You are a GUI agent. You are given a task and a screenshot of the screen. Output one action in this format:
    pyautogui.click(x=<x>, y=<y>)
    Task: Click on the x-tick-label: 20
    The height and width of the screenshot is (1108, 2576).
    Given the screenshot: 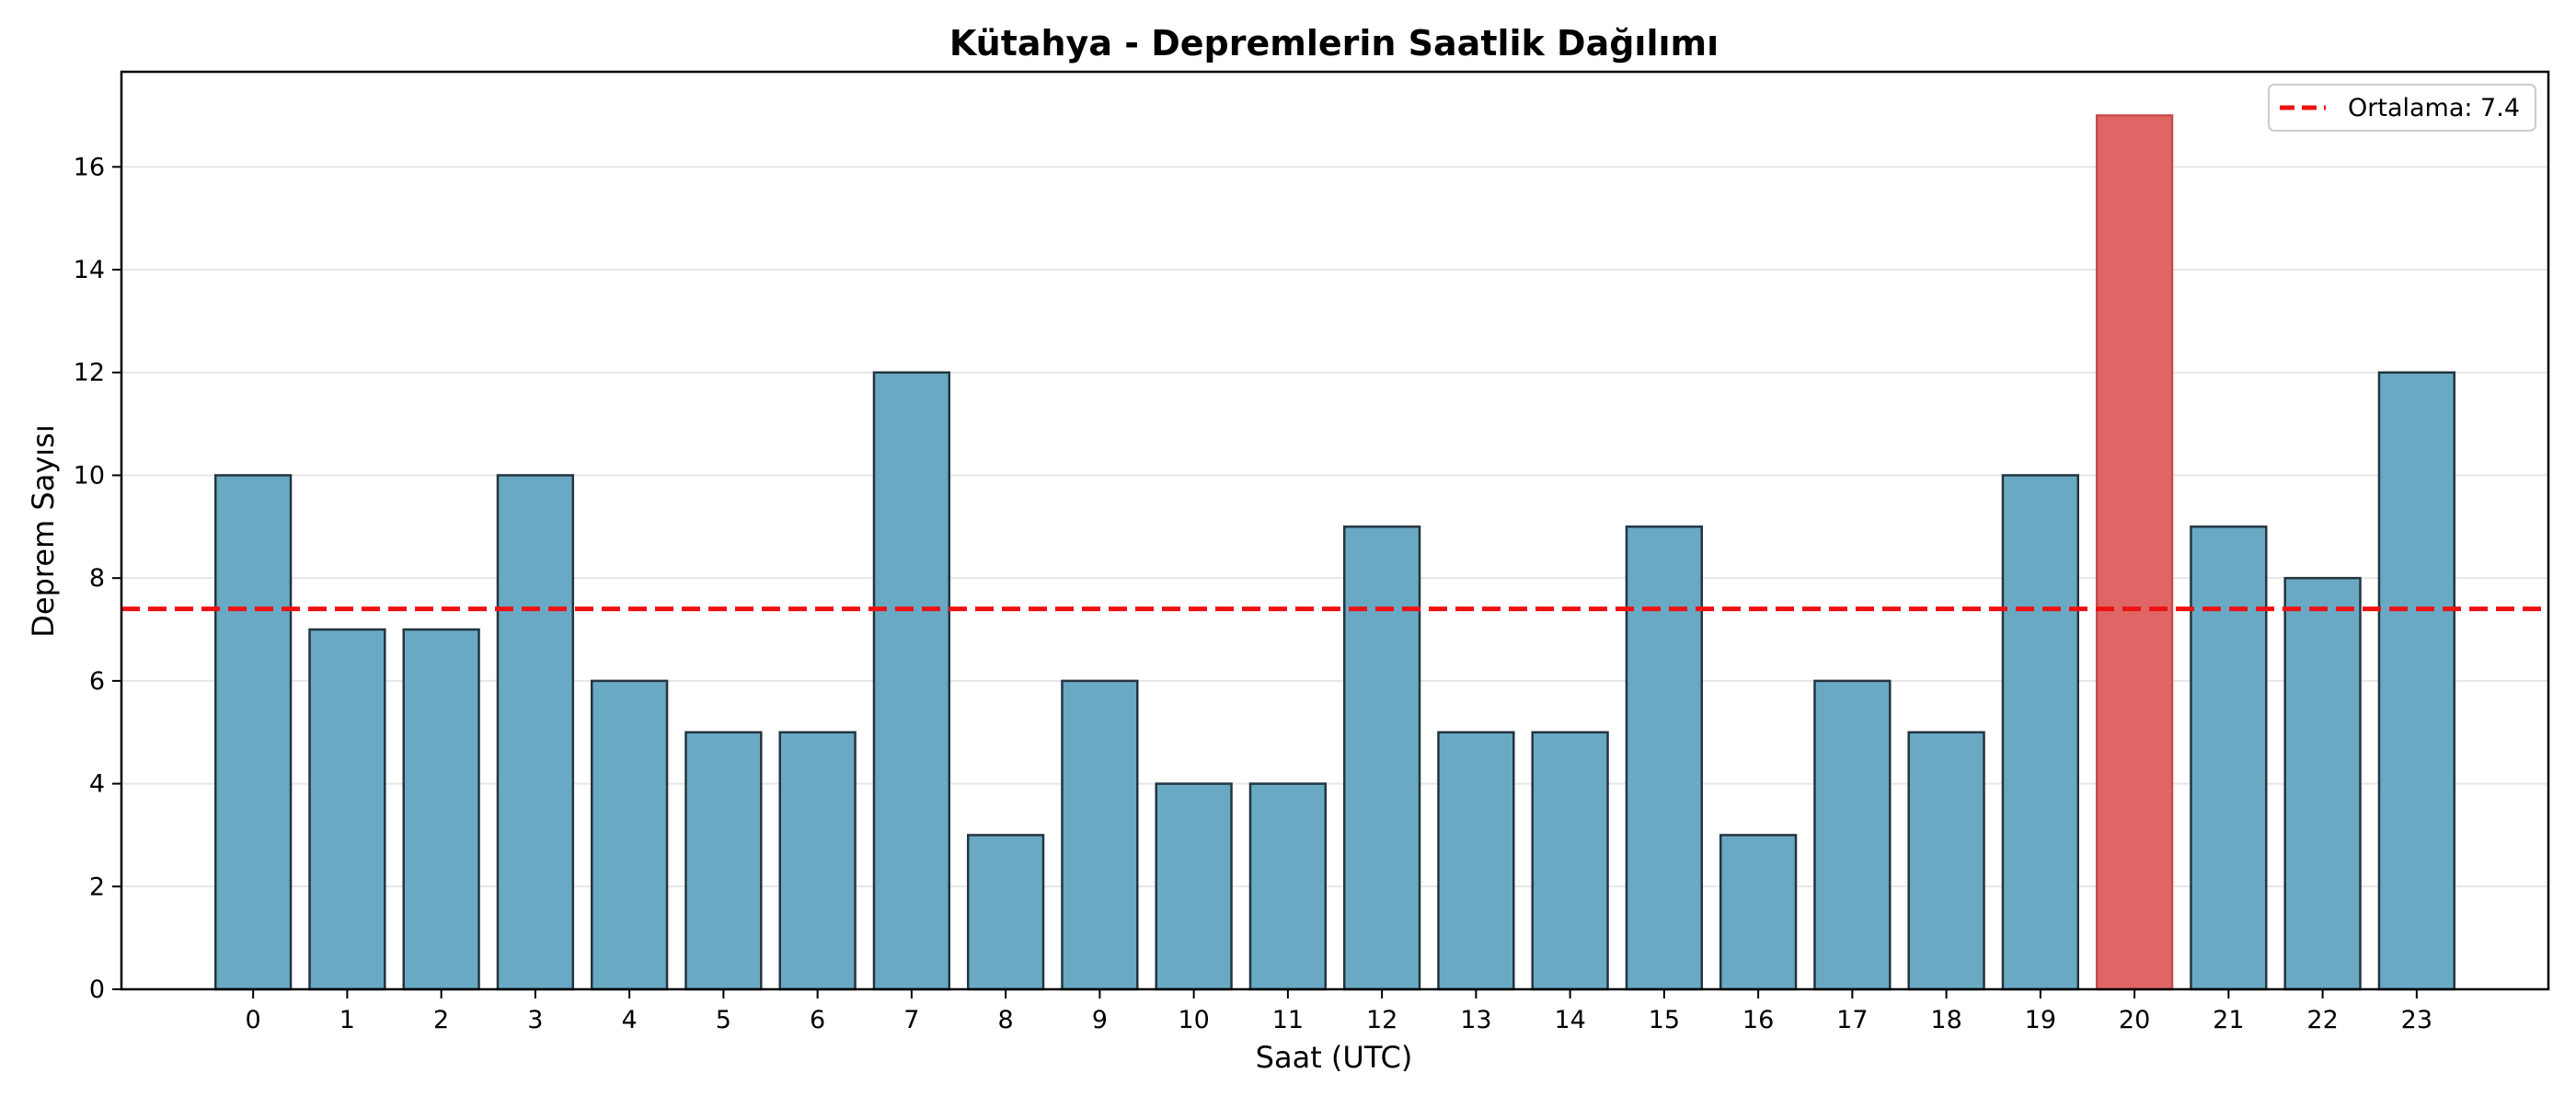 What is the action you would take?
    pyautogui.click(x=2134, y=1020)
    